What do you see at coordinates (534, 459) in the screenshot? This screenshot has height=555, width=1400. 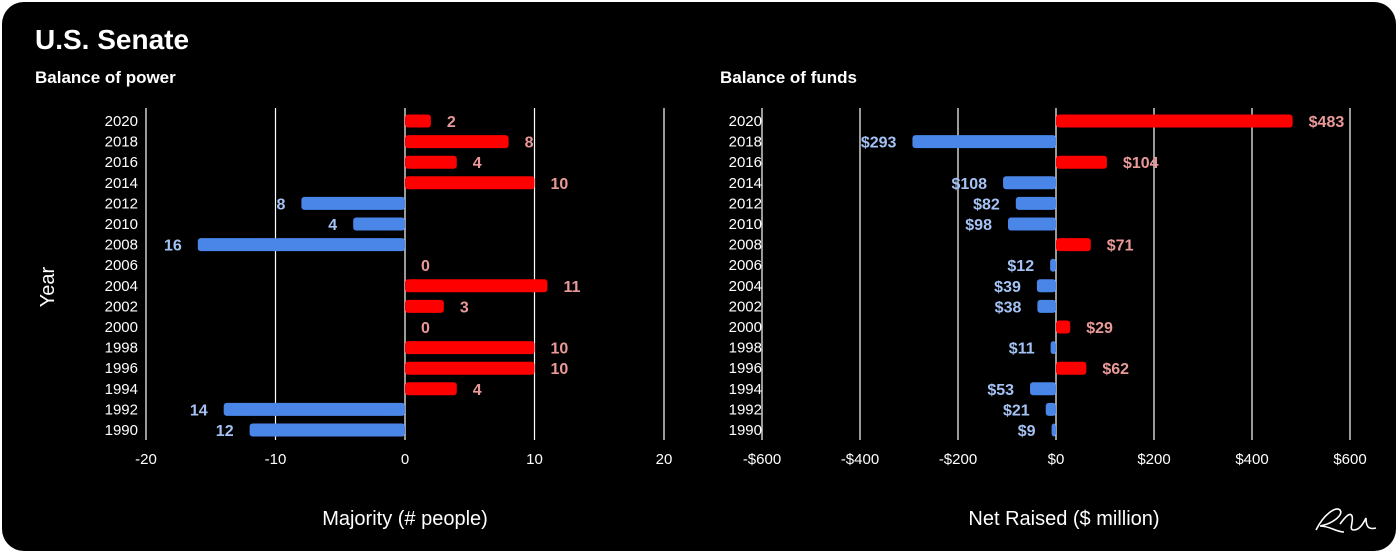 I see `power-x-tick-label: 10` at bounding box center [534, 459].